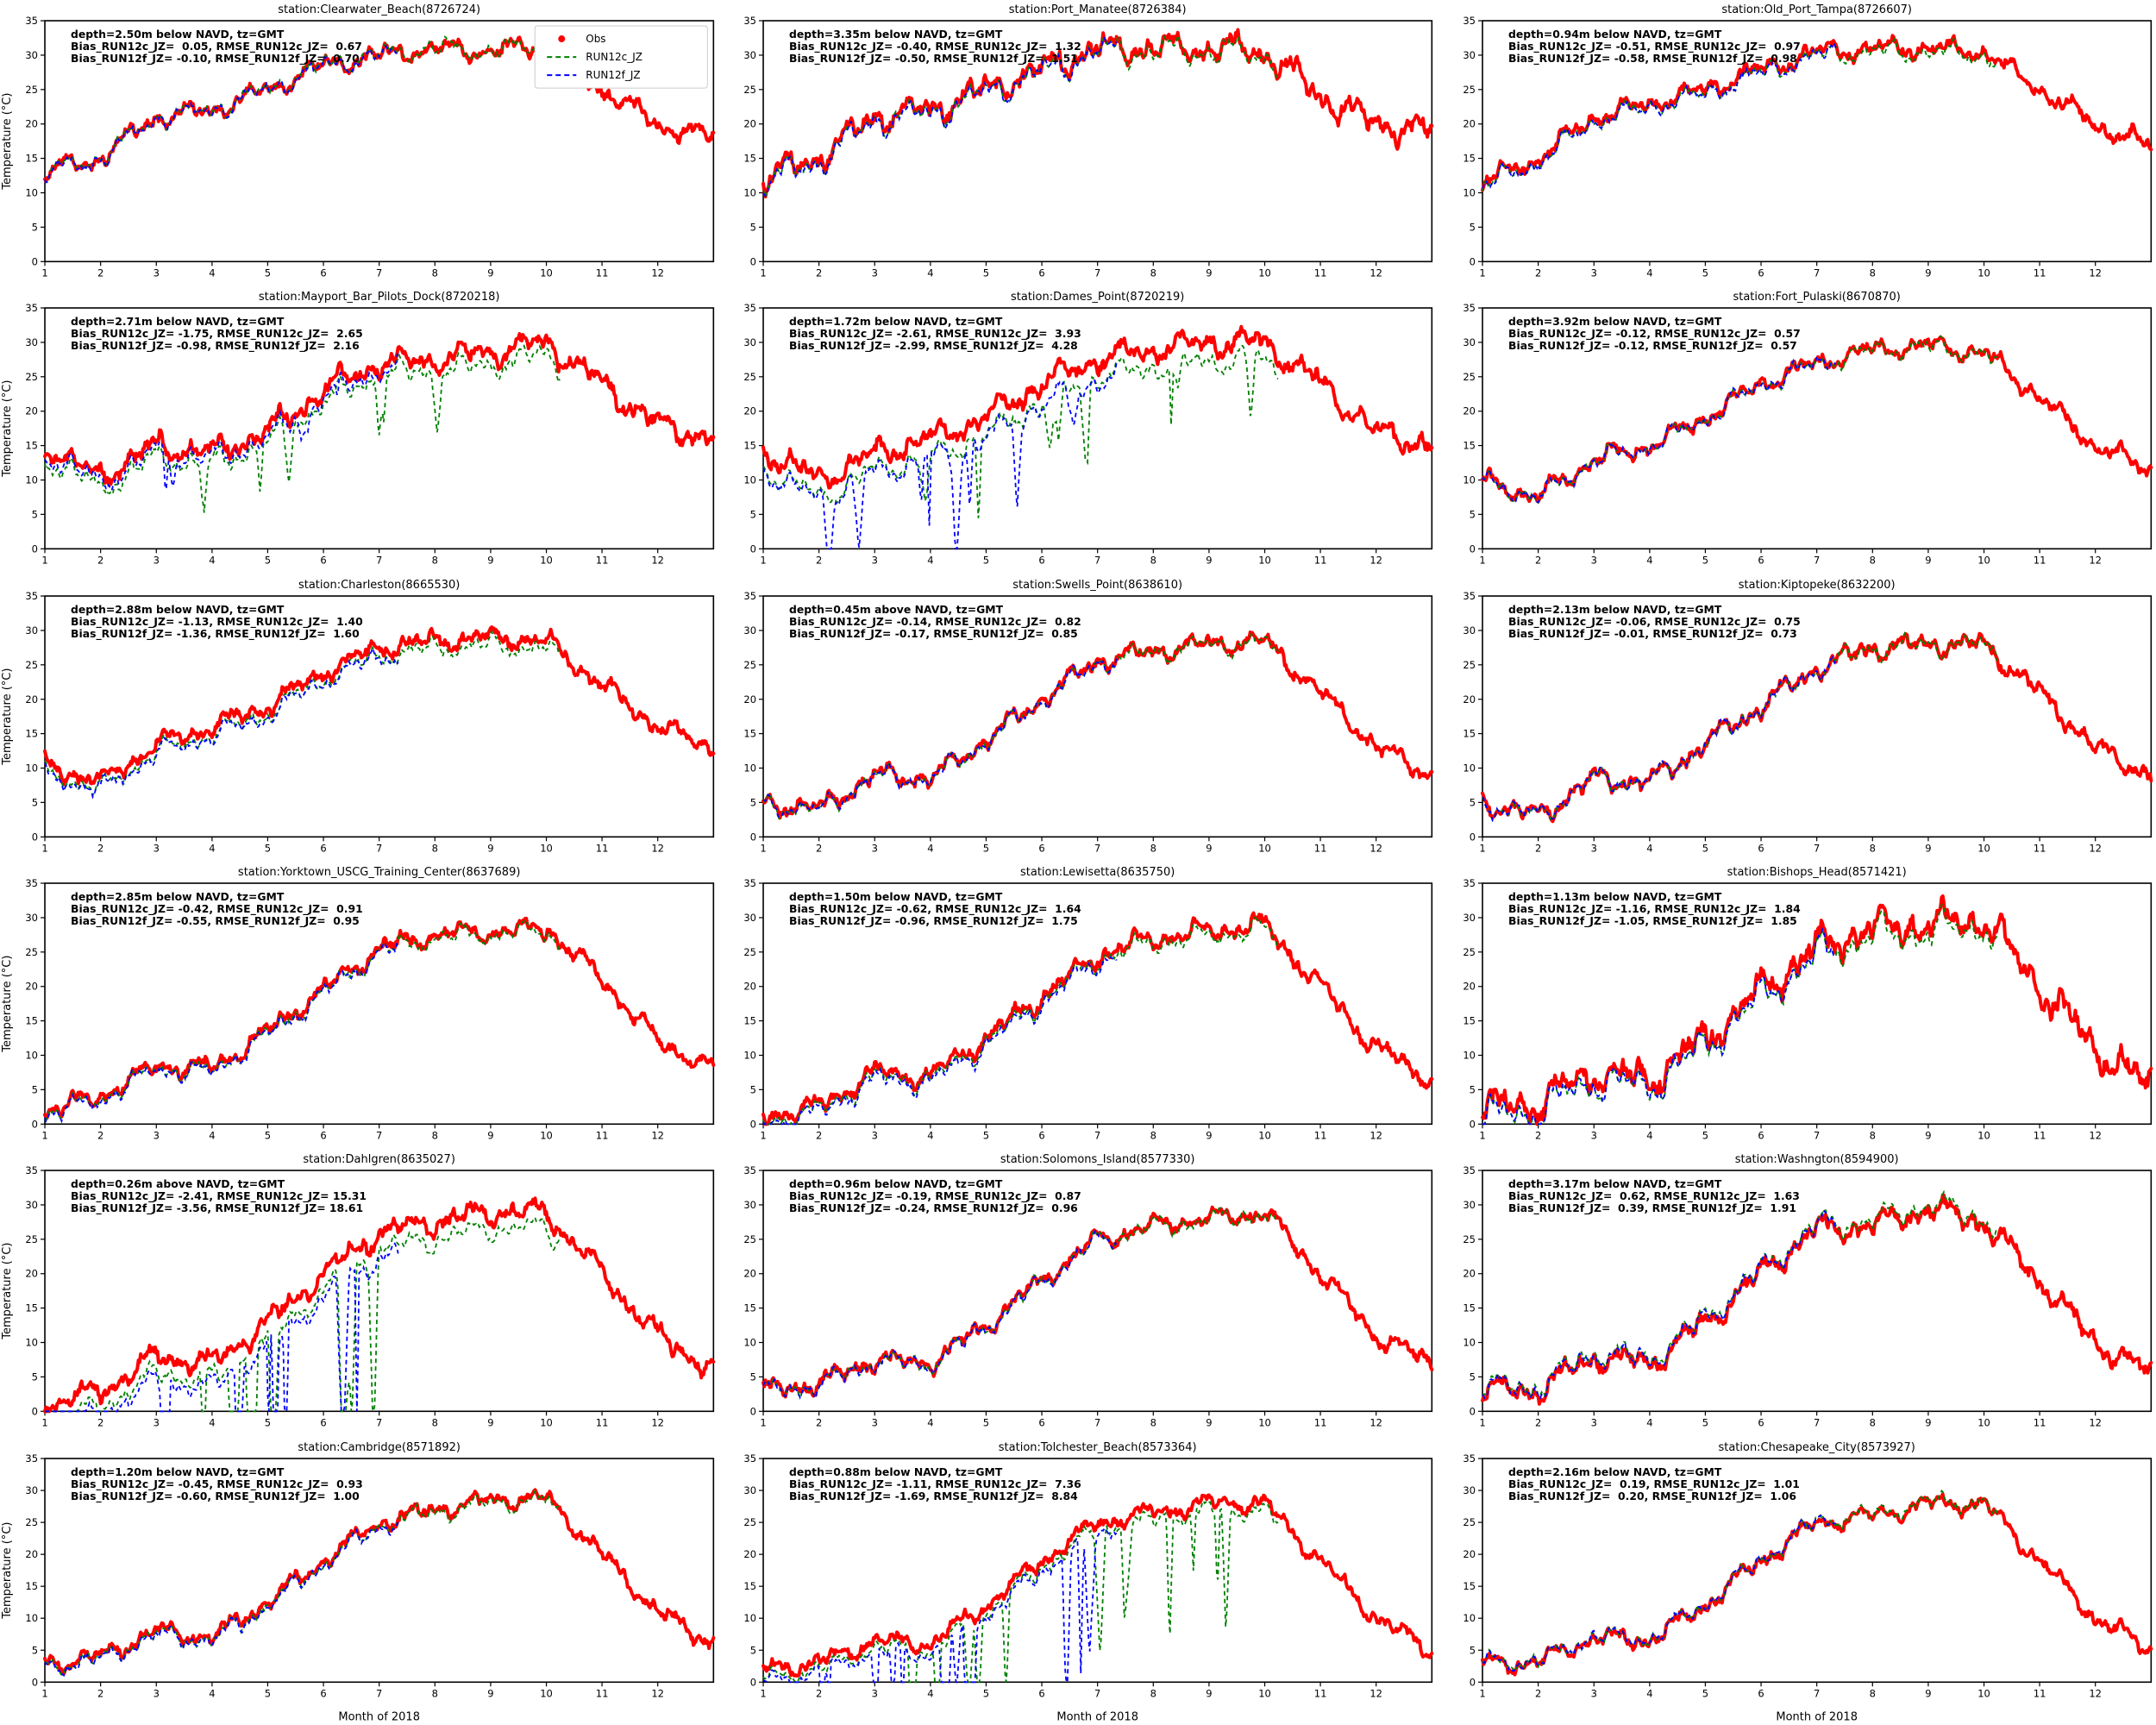 This screenshot has width=2156, height=1725. Describe the element at coordinates (896, 610) in the screenshot. I see `depth-annotation: depth=0.45m above NAVD, tz=GMT` at that location.